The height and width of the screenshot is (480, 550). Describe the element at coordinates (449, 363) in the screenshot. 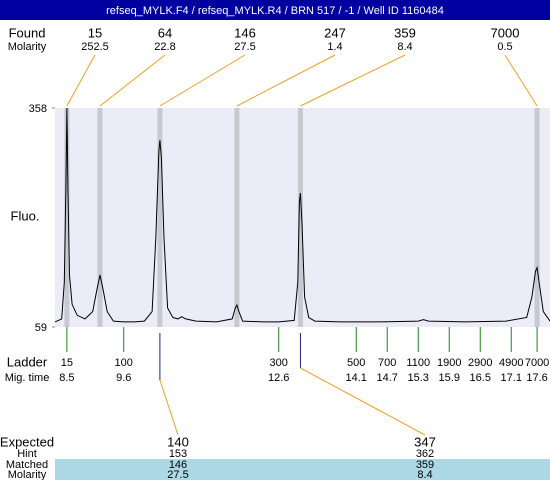

I see `ladder-size: 1900` at that location.